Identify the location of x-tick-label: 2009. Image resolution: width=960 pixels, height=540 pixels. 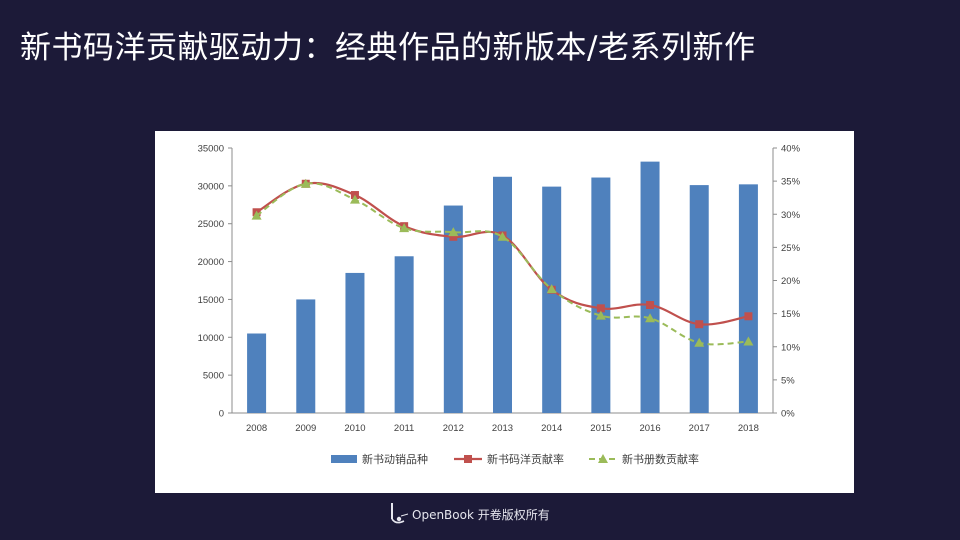
(305, 428).